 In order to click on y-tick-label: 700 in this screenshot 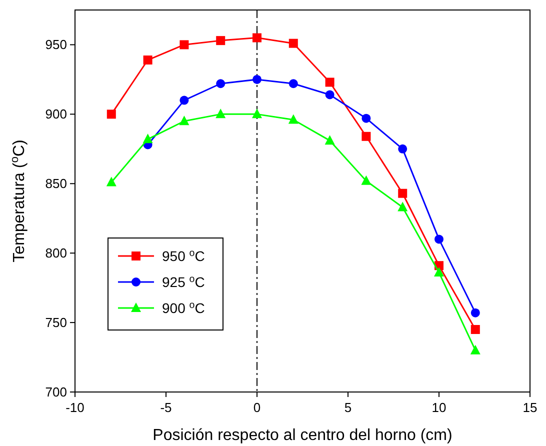, I will do `click(56, 392)`.